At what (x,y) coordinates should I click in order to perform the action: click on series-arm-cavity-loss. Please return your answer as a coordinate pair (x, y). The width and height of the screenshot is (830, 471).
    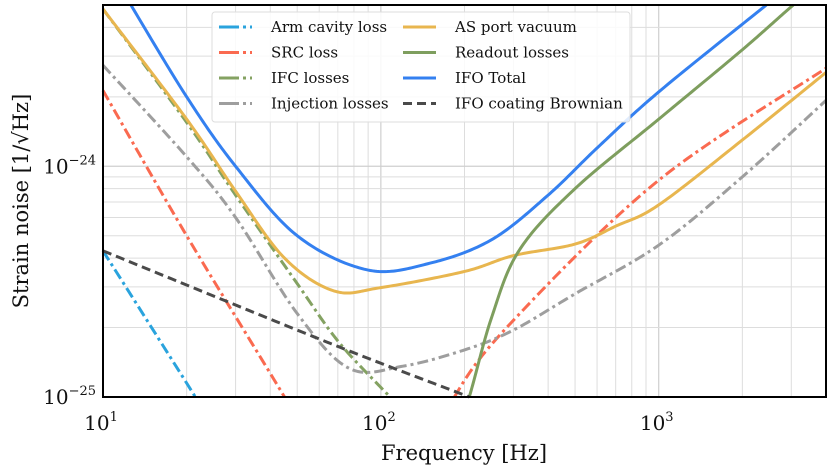
    Looking at the image, I should click on (149, 324).